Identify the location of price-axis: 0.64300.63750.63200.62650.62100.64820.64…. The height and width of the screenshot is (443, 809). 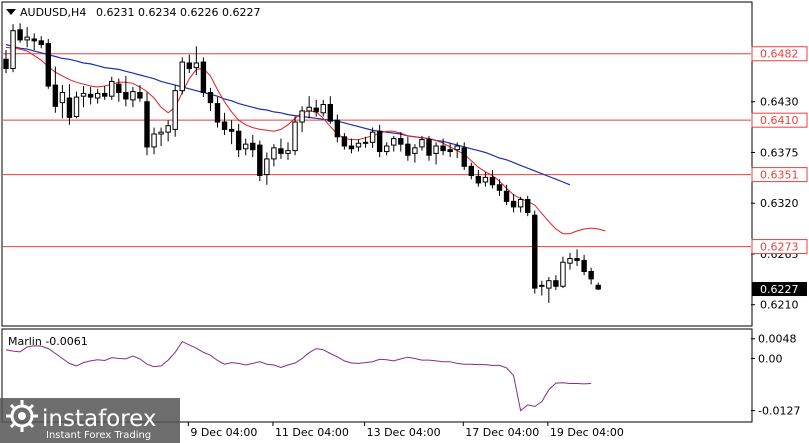
(779, 179).